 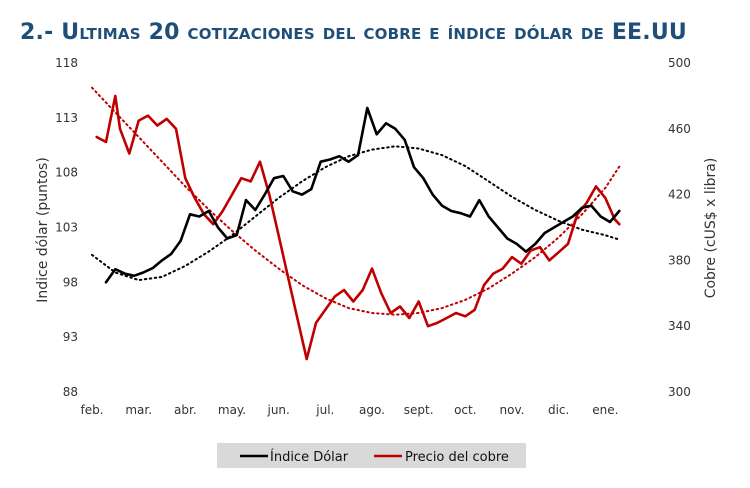 What do you see at coordinates (70, 392) in the screenshot?
I see `left-tick-label: 88` at bounding box center [70, 392].